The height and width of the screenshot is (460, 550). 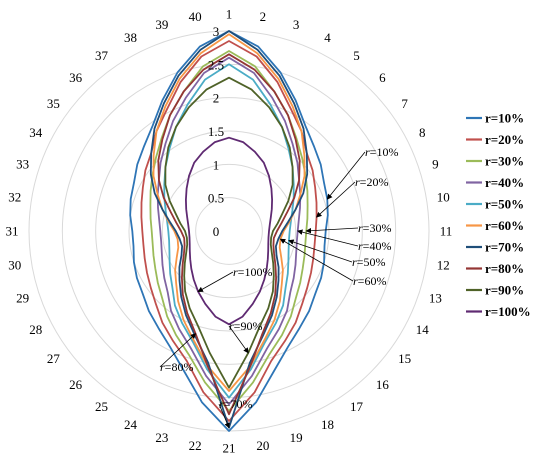 What do you see at coordinates (76, 384) in the screenshot?
I see `category-label: 26` at bounding box center [76, 384].